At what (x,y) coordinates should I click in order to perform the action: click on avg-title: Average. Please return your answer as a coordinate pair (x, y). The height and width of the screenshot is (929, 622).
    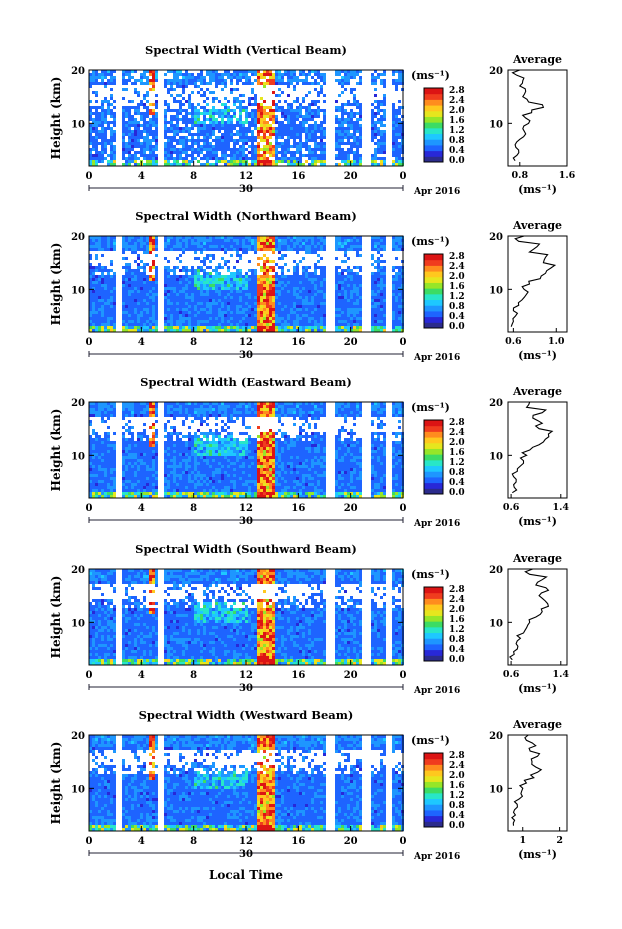
    Looking at the image, I should click on (537, 59).